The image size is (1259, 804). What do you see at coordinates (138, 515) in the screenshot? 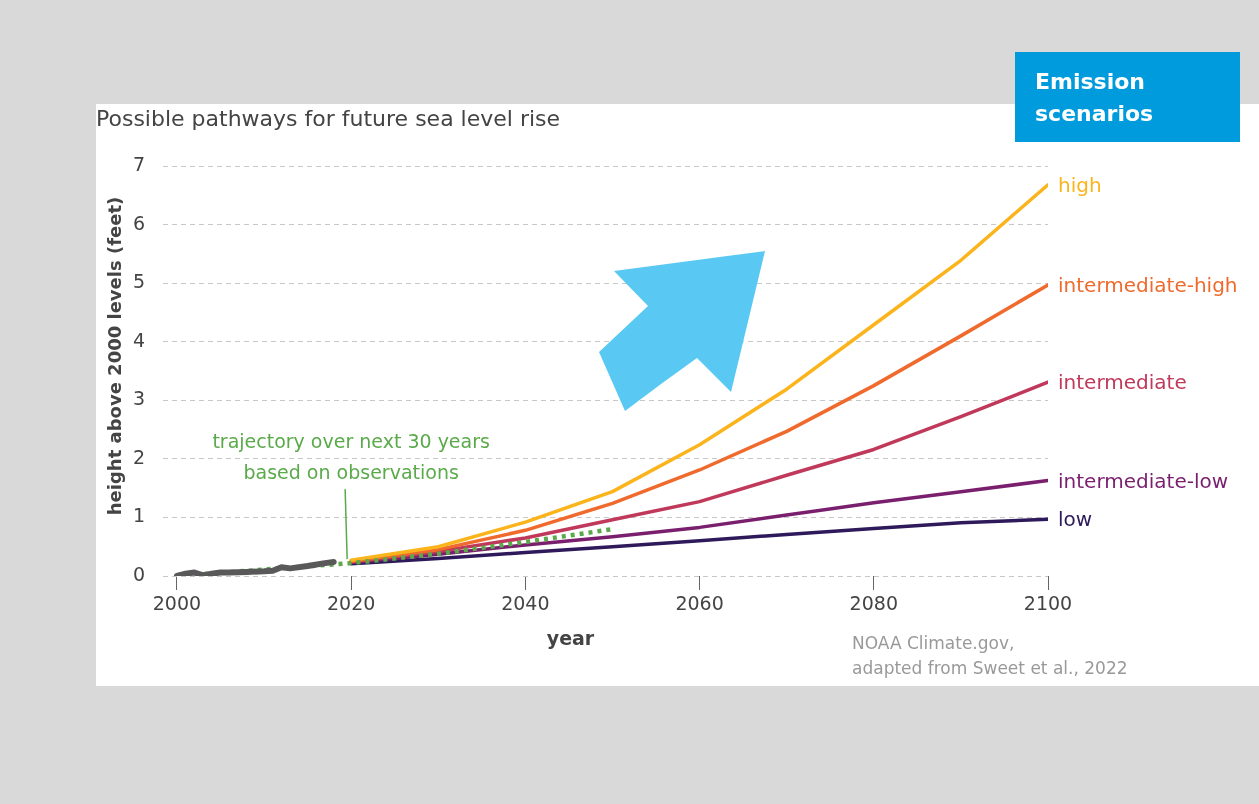
I see `y-tick-label: 1` at bounding box center [138, 515].